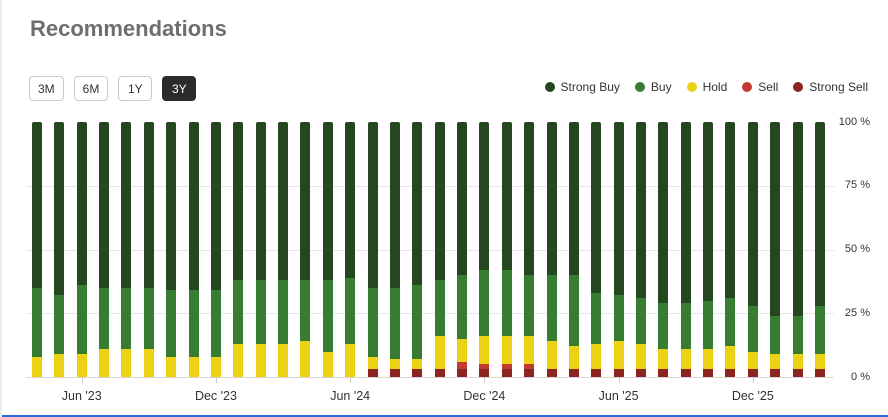 Image resolution: width=888 pixels, height=417 pixels. Describe the element at coordinates (462, 249) in the screenshot. I see `bar-nov24` at that location.